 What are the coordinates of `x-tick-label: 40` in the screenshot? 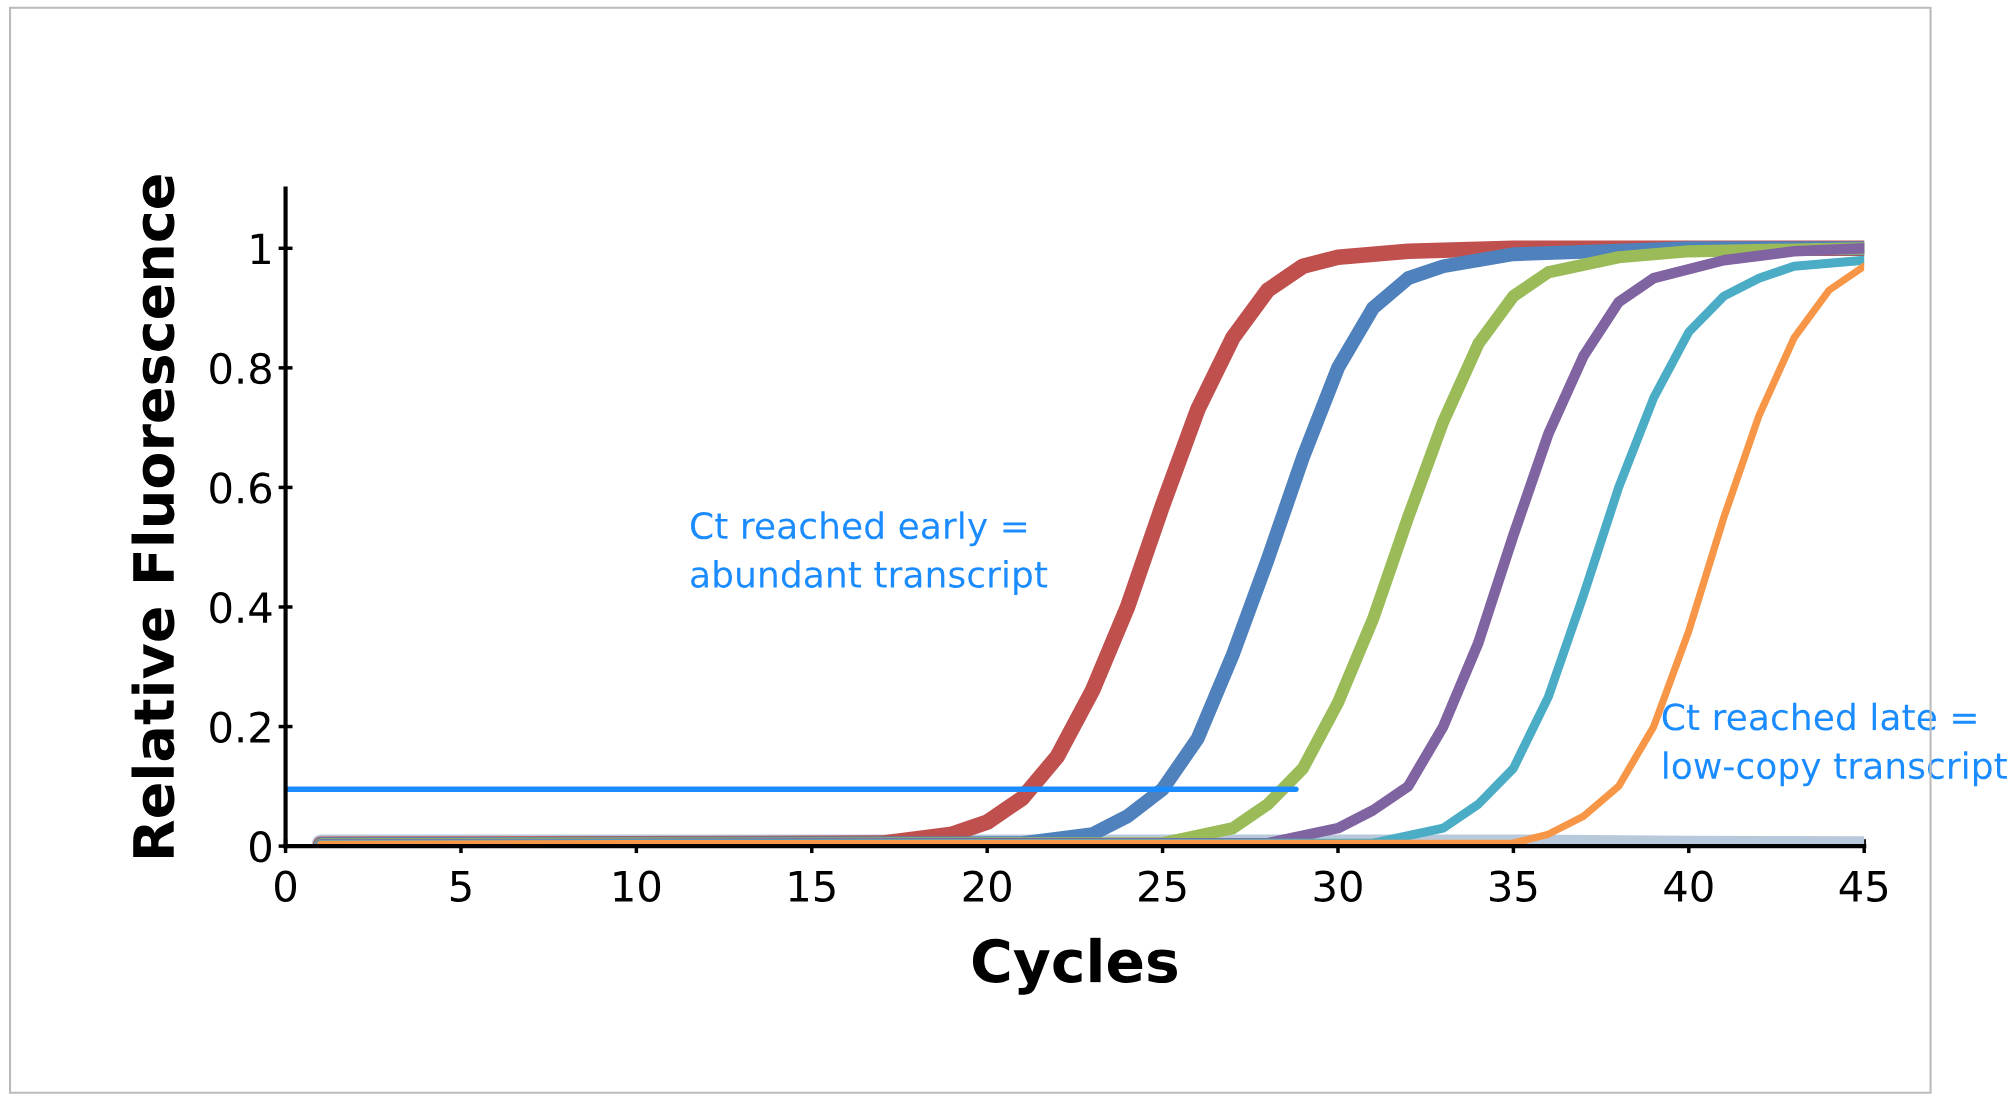 It's located at (1688, 886).